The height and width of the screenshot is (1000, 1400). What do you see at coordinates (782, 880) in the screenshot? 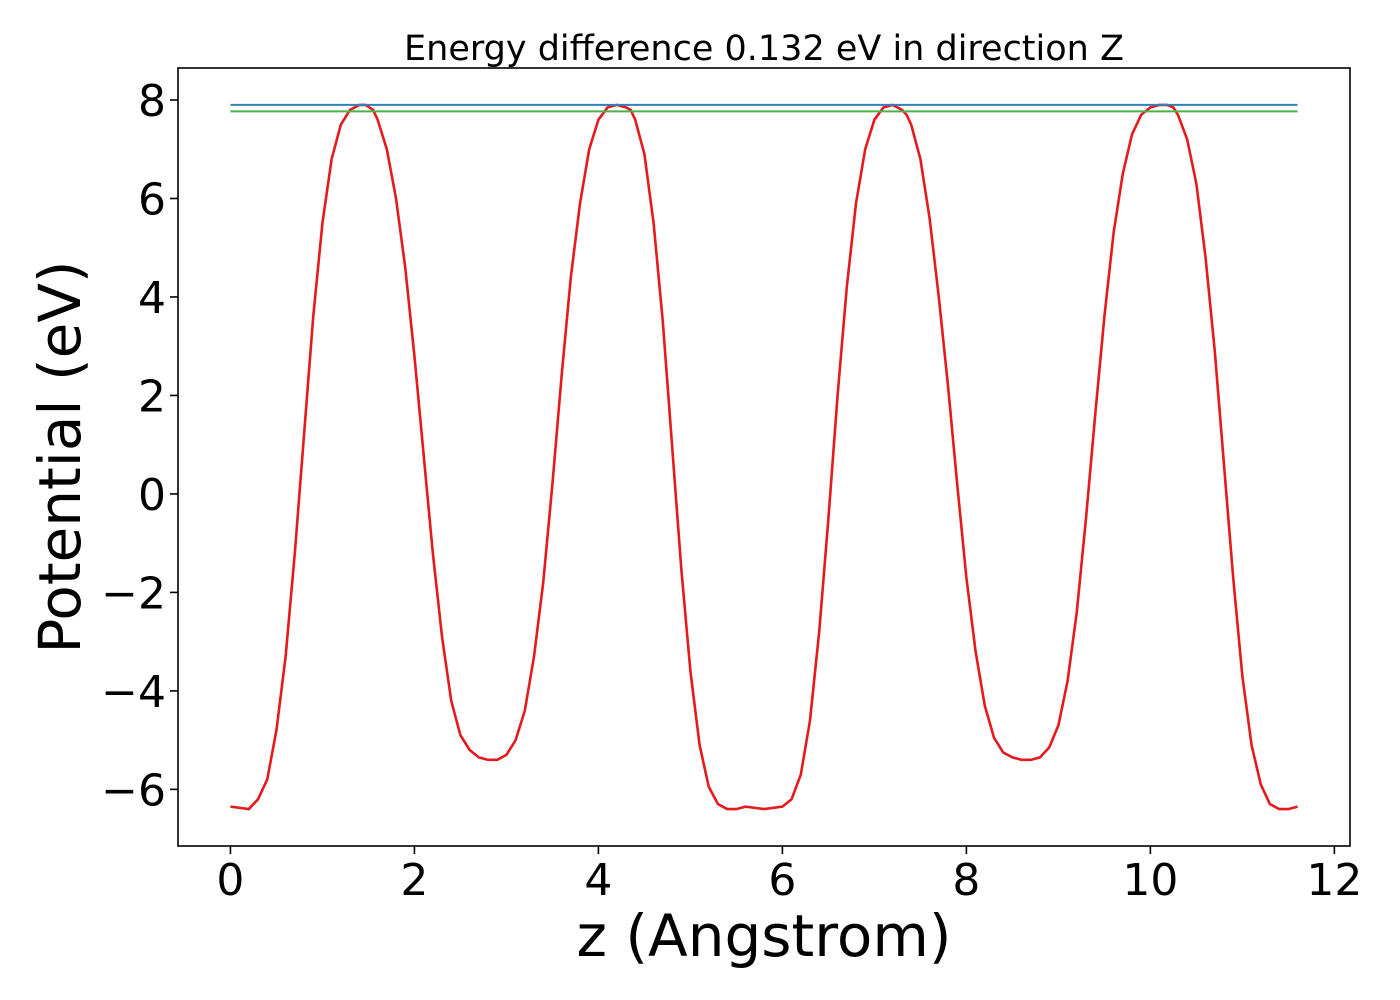
I see `x-tick-label: 6` at bounding box center [782, 880].